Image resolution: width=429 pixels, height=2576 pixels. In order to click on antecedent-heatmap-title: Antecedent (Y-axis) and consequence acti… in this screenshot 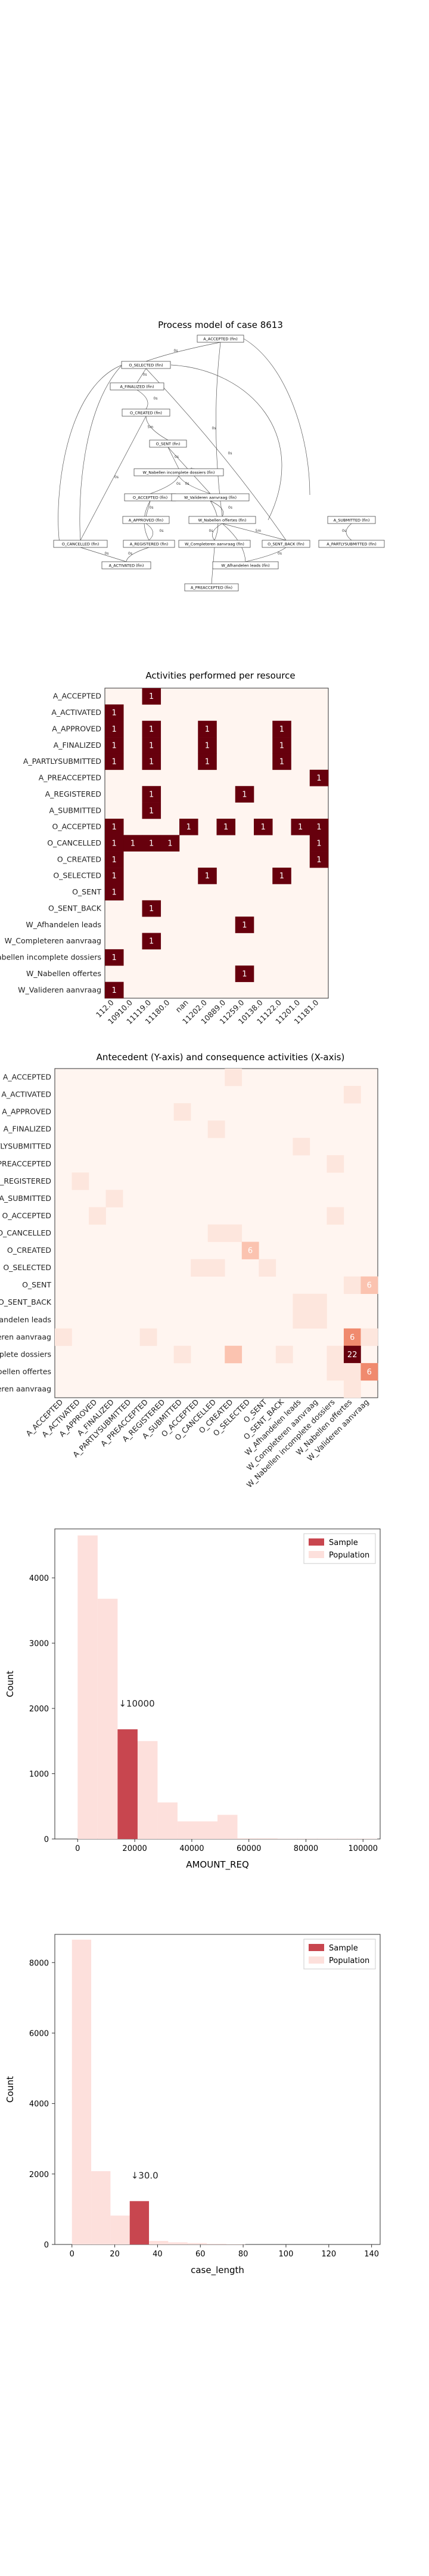, I will do `click(221, 1057)`.